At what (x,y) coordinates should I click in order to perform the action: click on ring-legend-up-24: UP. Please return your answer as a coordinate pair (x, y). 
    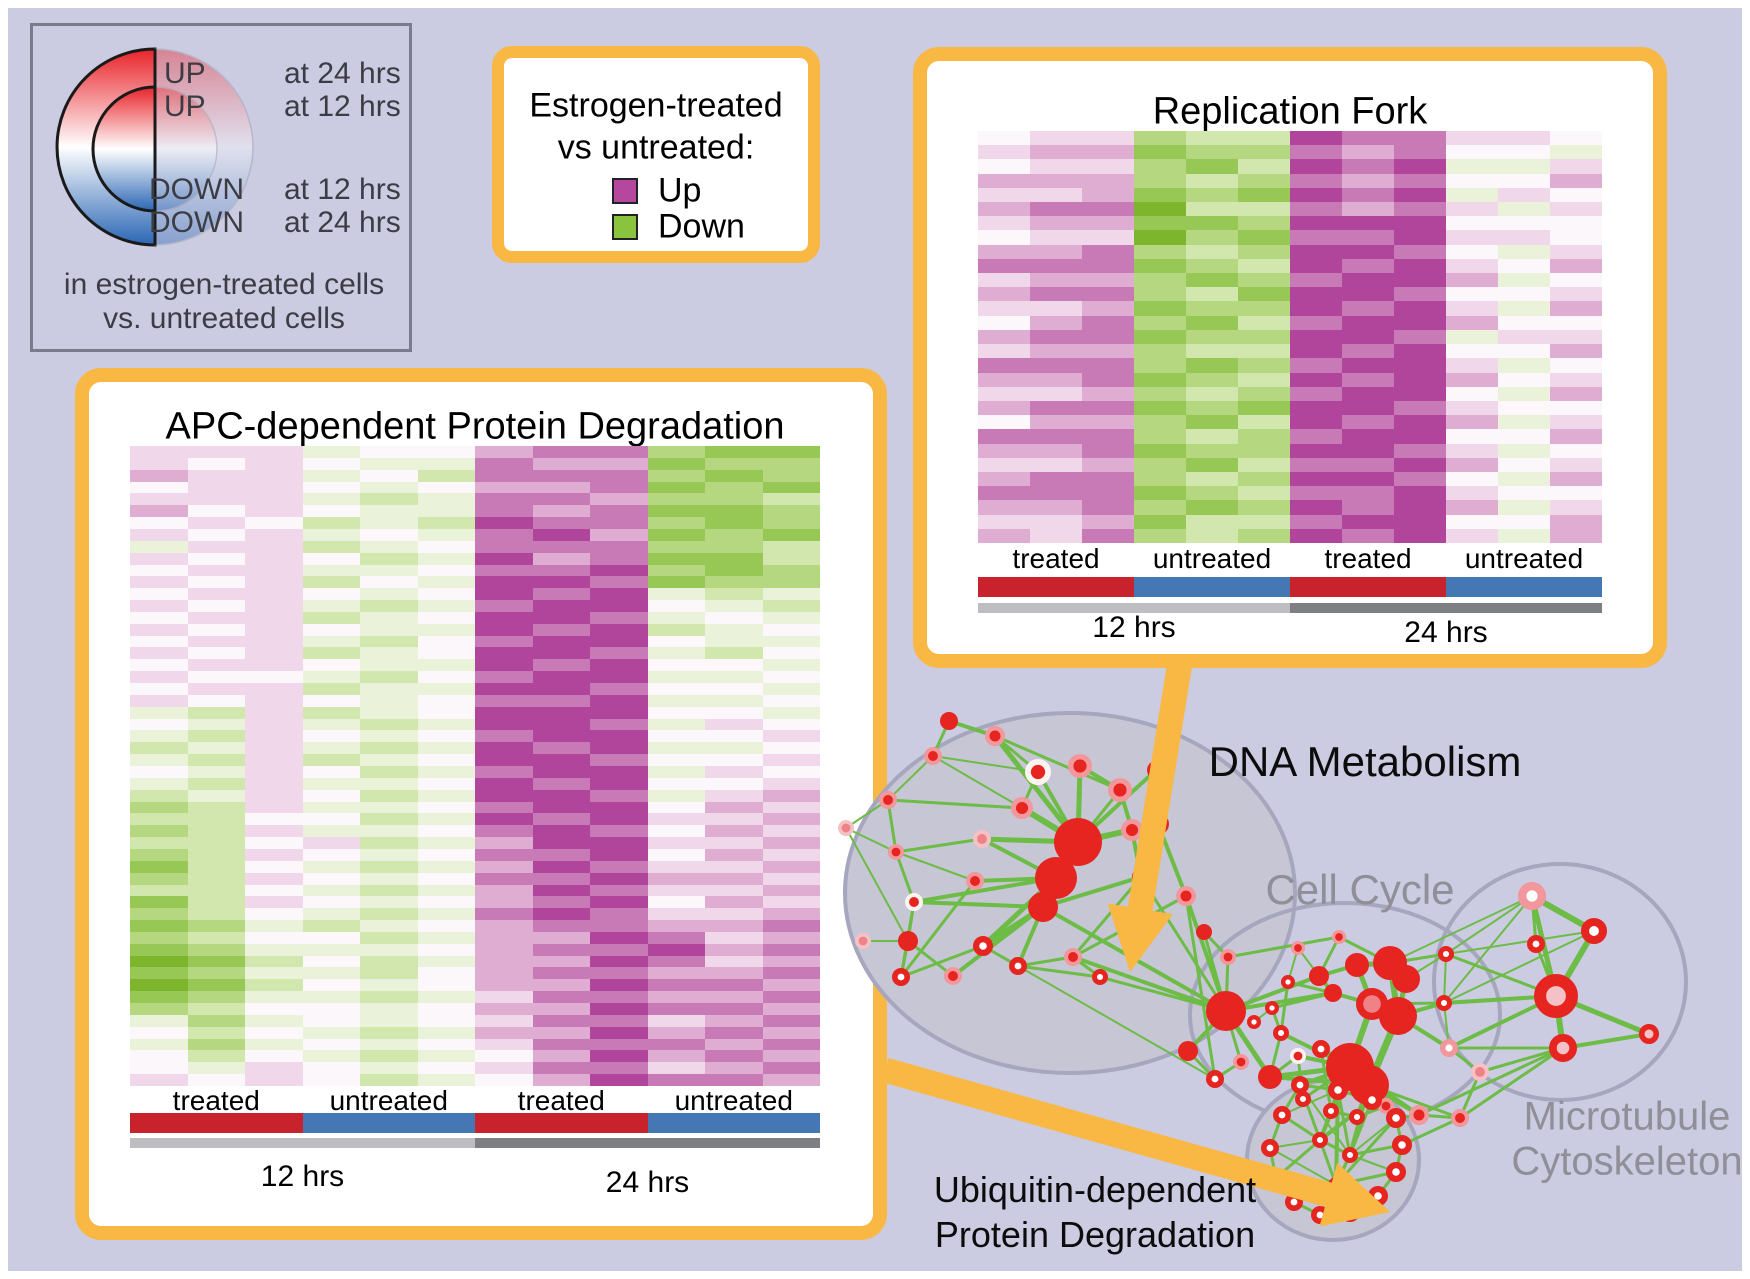
    Looking at the image, I should click on (185, 73).